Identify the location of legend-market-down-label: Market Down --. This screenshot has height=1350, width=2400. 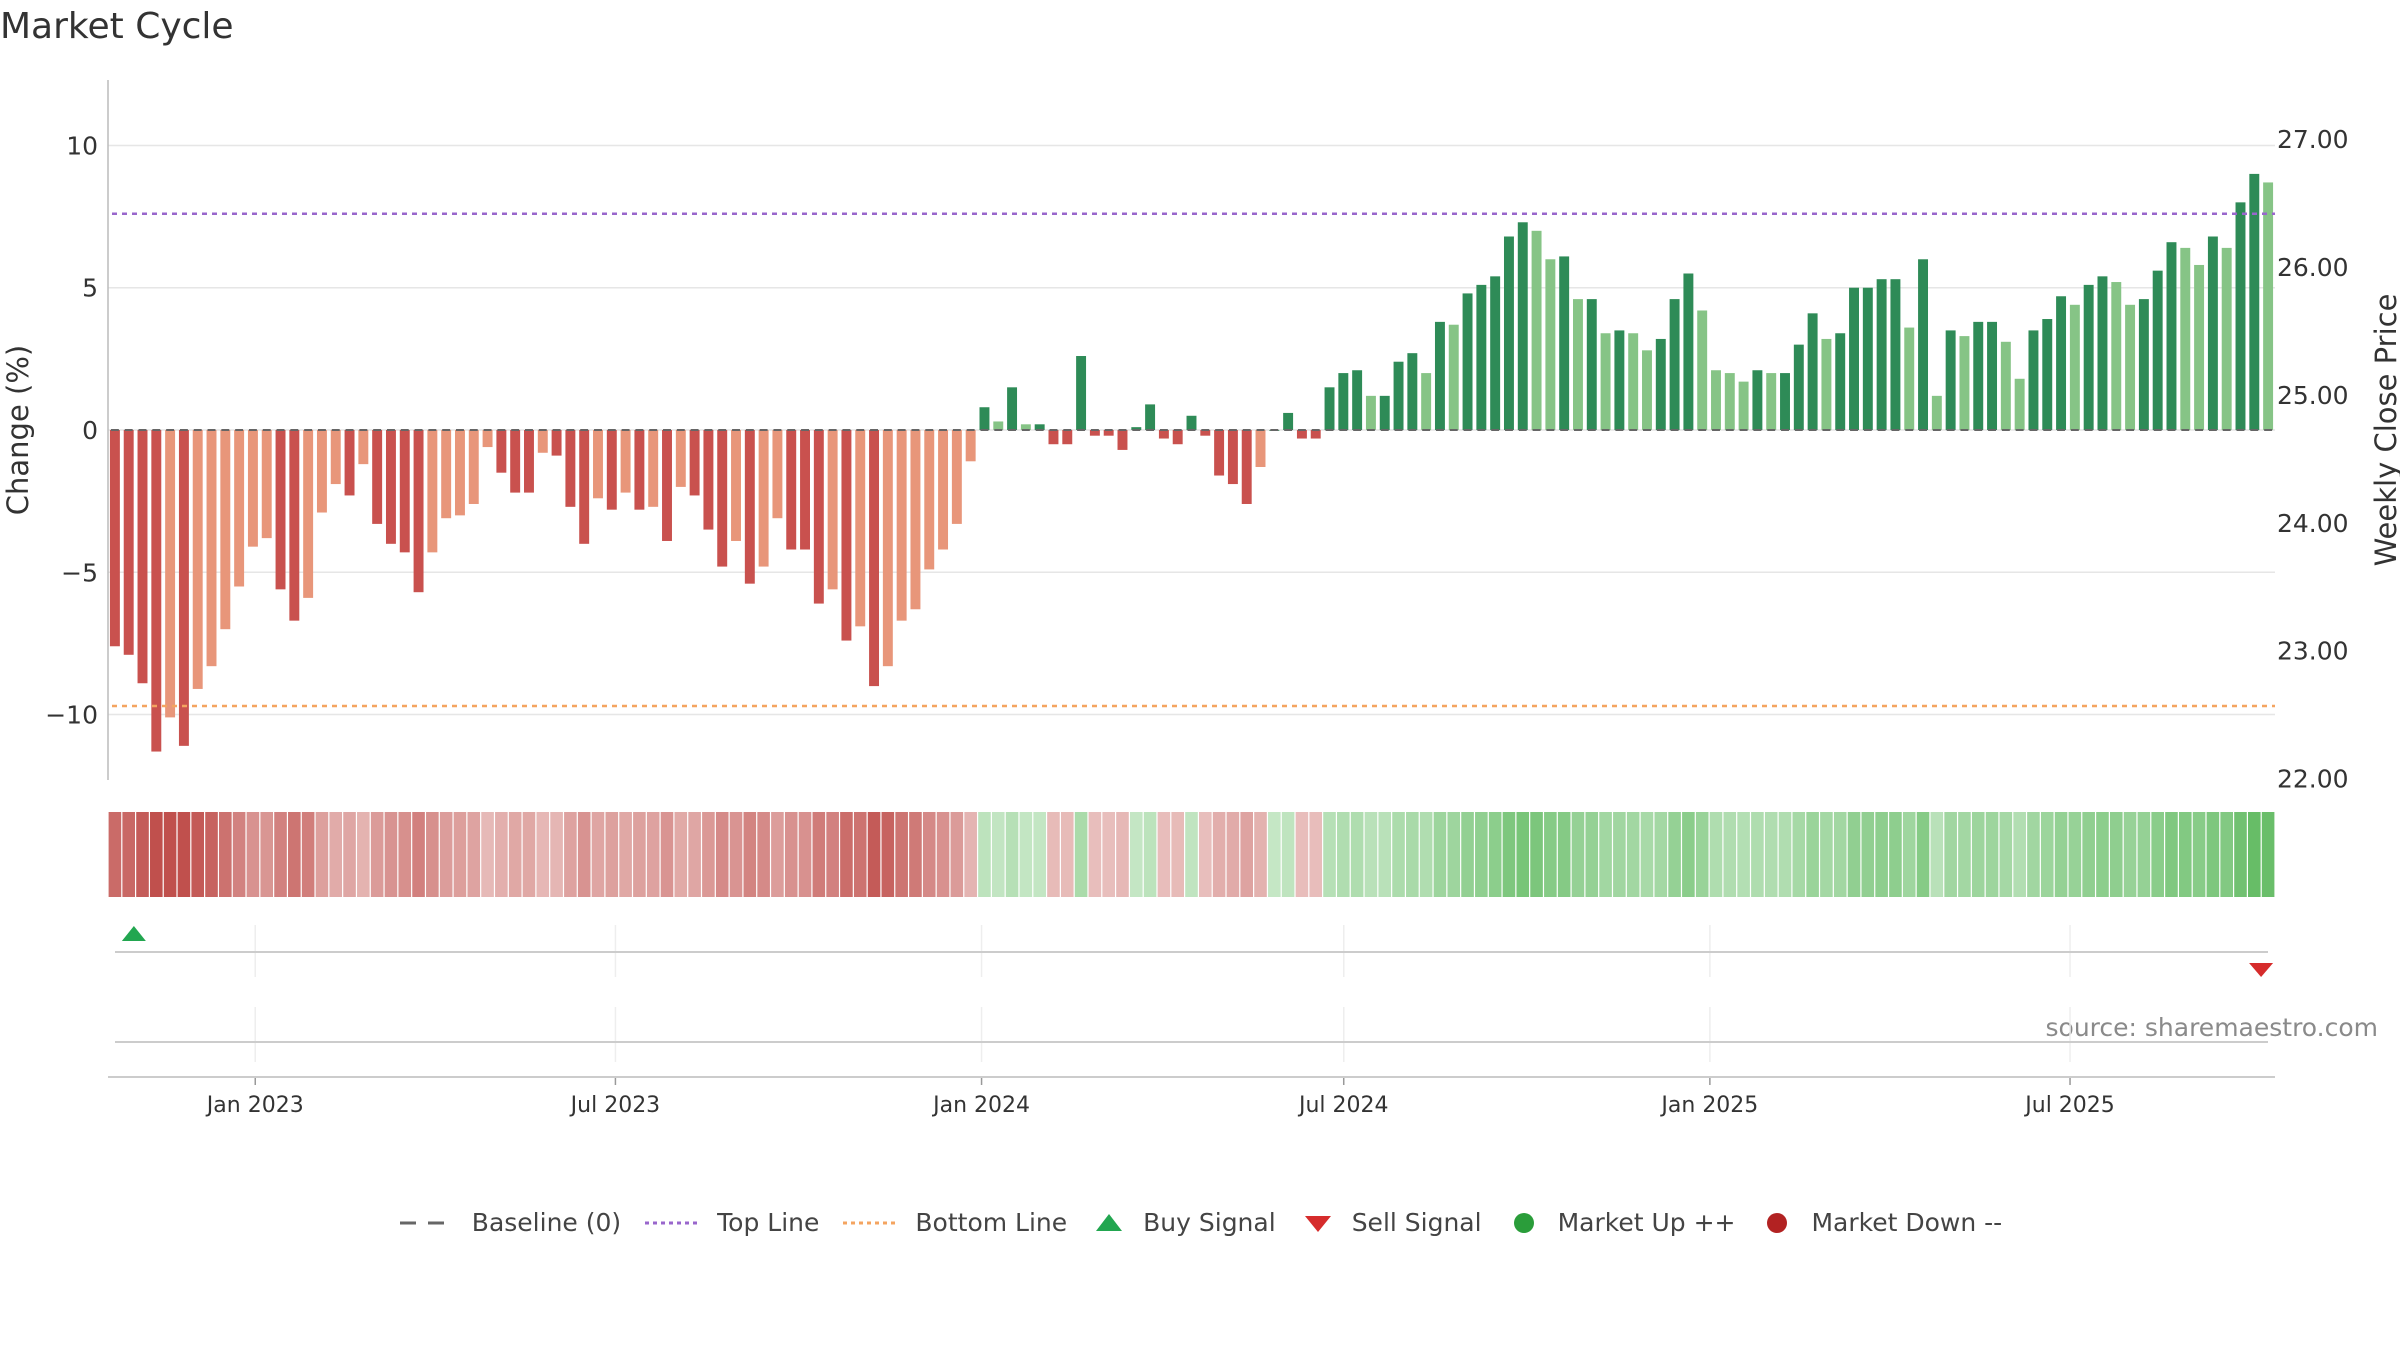
(1907, 1222).